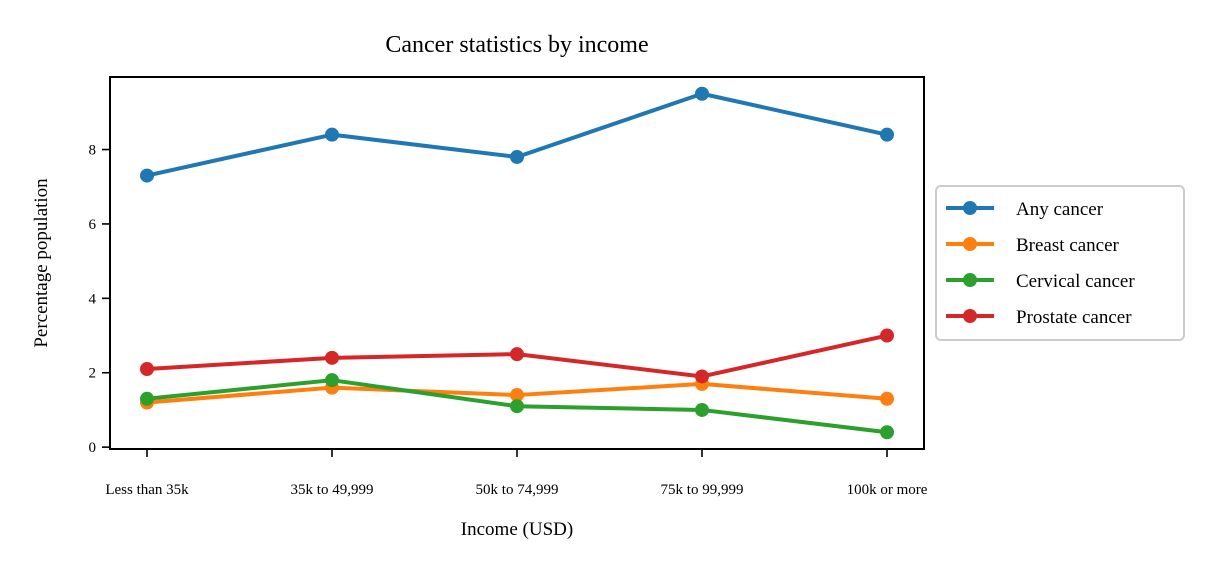 This screenshot has height=576, width=1212. Describe the element at coordinates (93, 299) in the screenshot. I see `y-tick-label: 4` at that location.